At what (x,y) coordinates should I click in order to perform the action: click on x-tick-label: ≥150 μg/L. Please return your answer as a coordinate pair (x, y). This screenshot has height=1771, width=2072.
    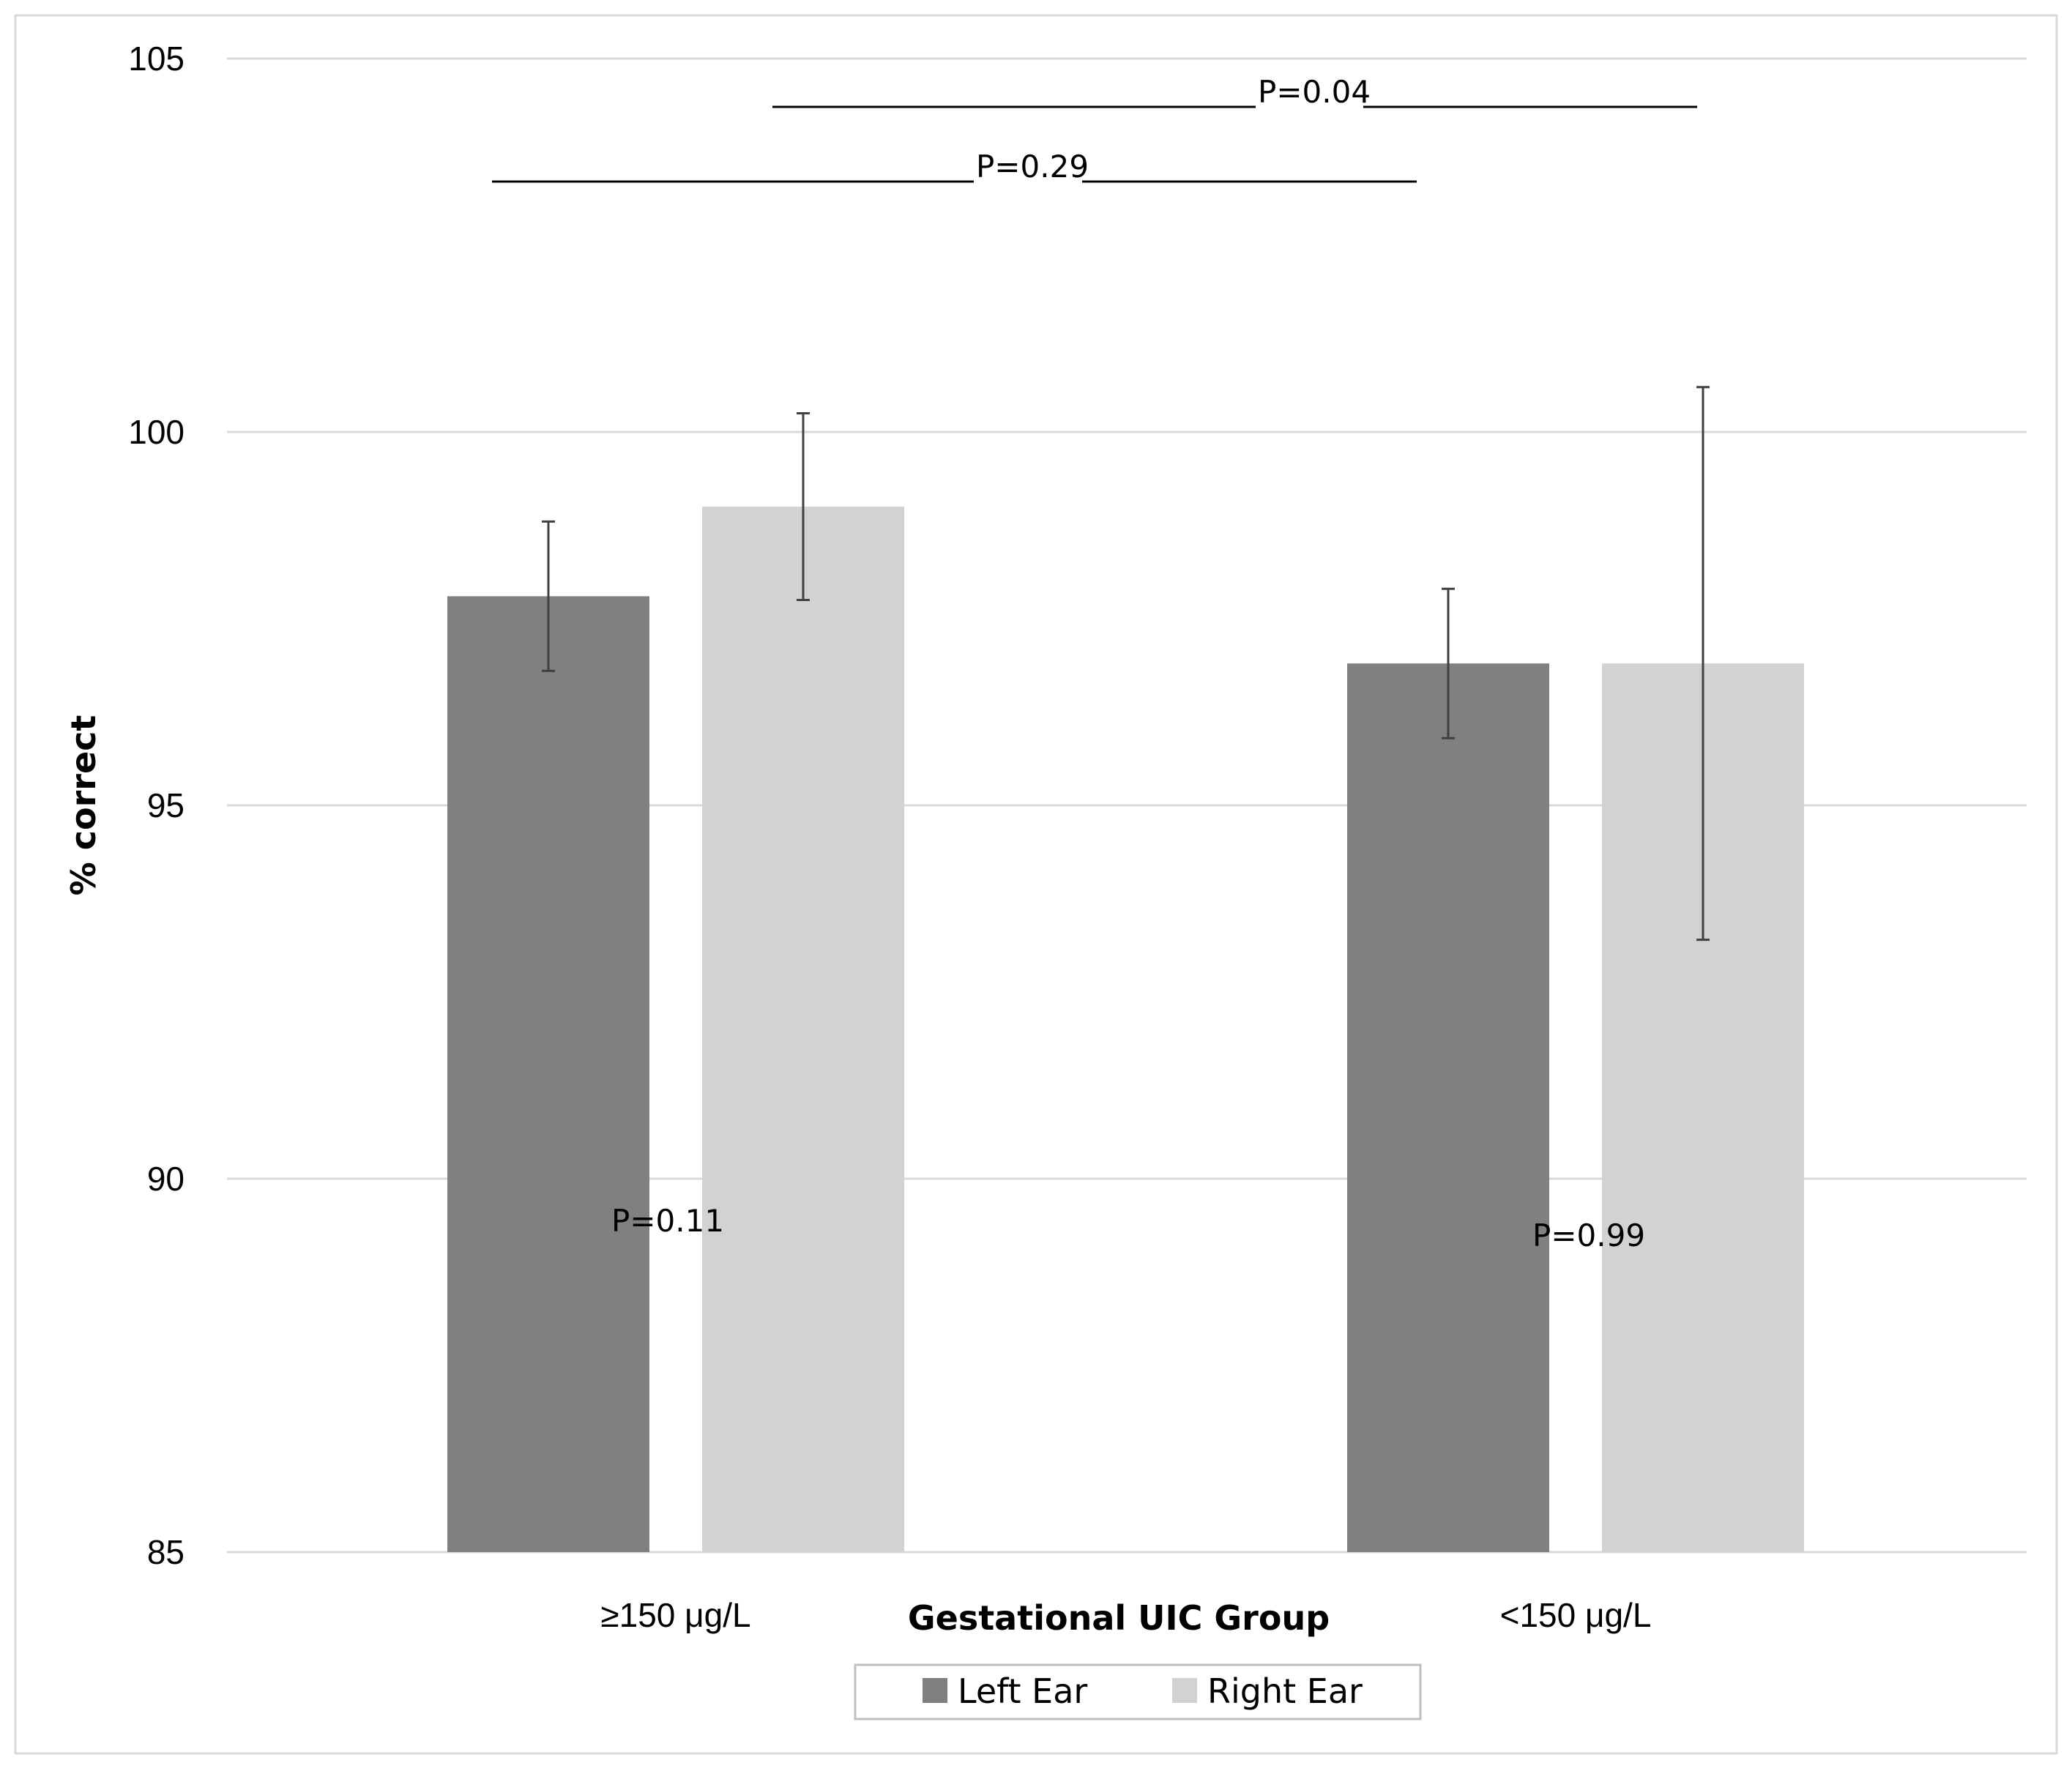
    Looking at the image, I should click on (675, 1615).